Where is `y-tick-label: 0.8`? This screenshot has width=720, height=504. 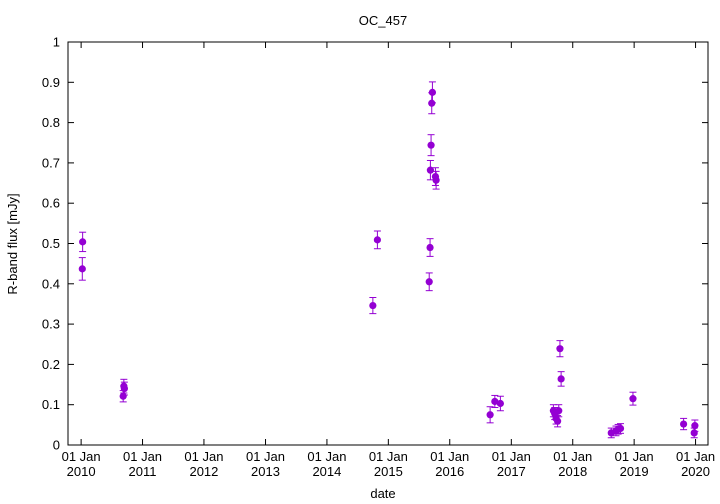
y-tick-label: 0.8 is located at coordinates (51, 122).